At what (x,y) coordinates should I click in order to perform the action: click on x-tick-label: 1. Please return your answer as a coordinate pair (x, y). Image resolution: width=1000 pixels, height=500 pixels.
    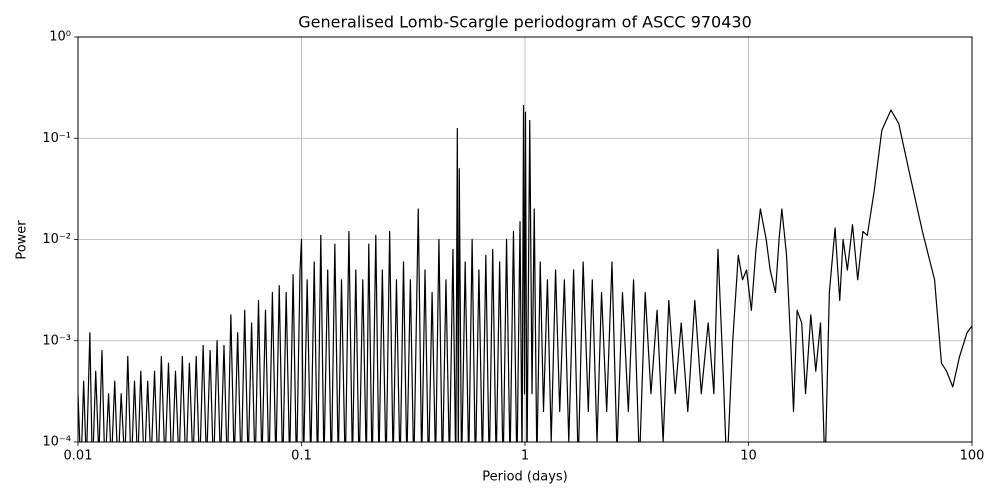
    Looking at the image, I should click on (525, 456).